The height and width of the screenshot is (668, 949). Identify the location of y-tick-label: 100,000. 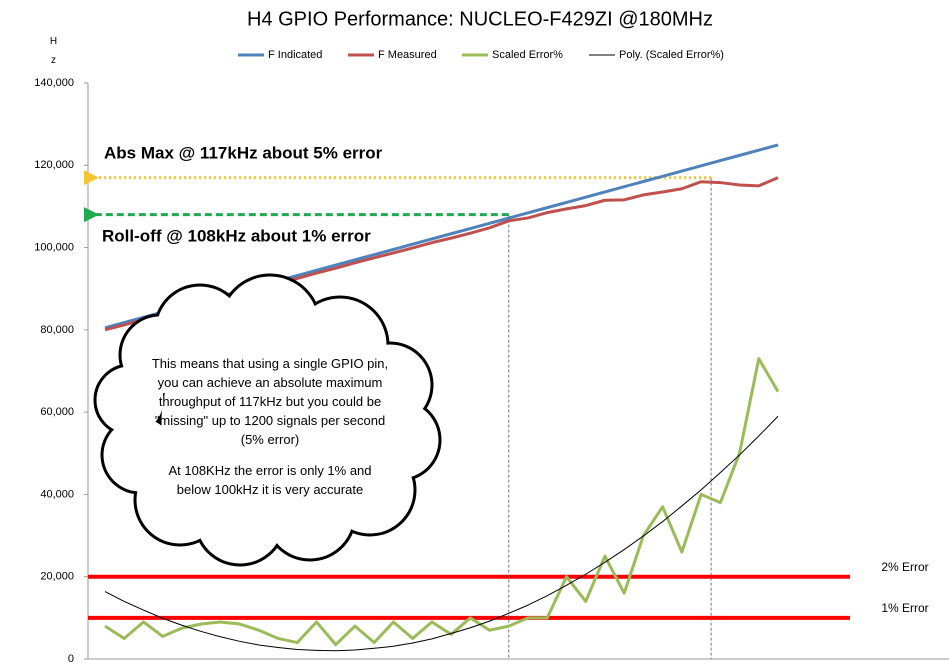
(54, 247).